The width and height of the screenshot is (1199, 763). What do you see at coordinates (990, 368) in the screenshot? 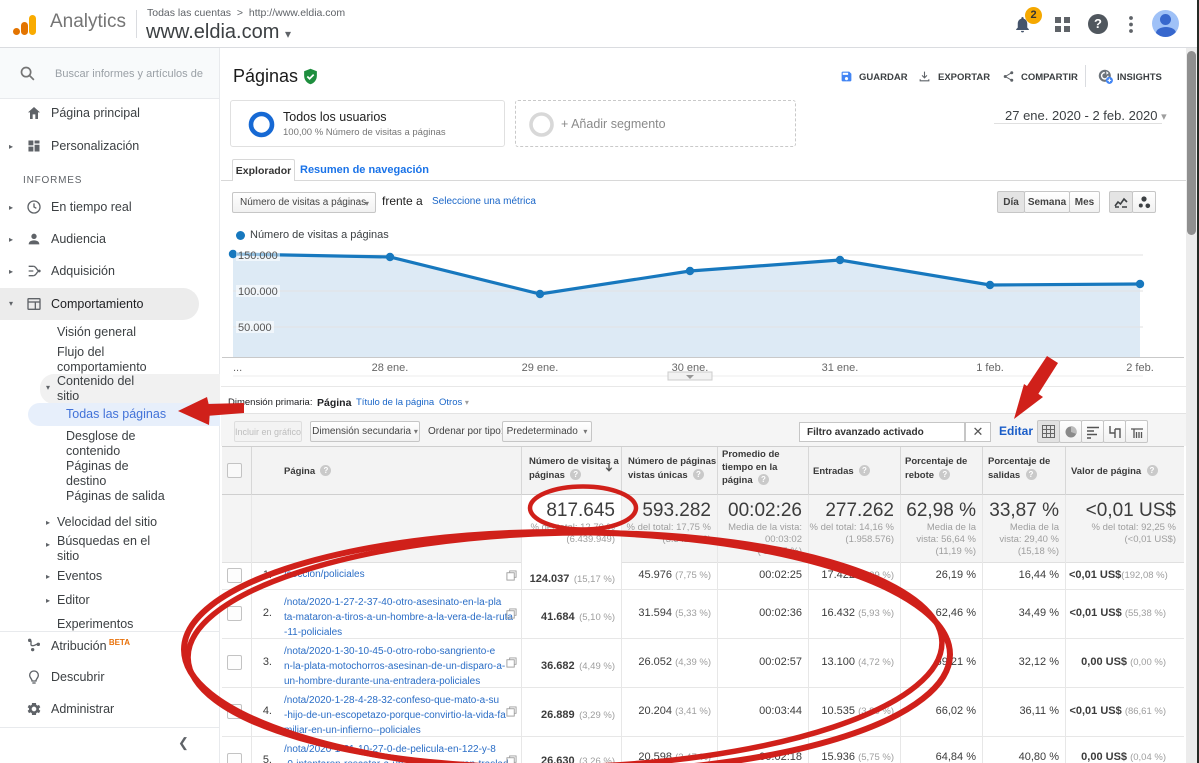
I see `svg-text: 1 feb.` at bounding box center [990, 368].